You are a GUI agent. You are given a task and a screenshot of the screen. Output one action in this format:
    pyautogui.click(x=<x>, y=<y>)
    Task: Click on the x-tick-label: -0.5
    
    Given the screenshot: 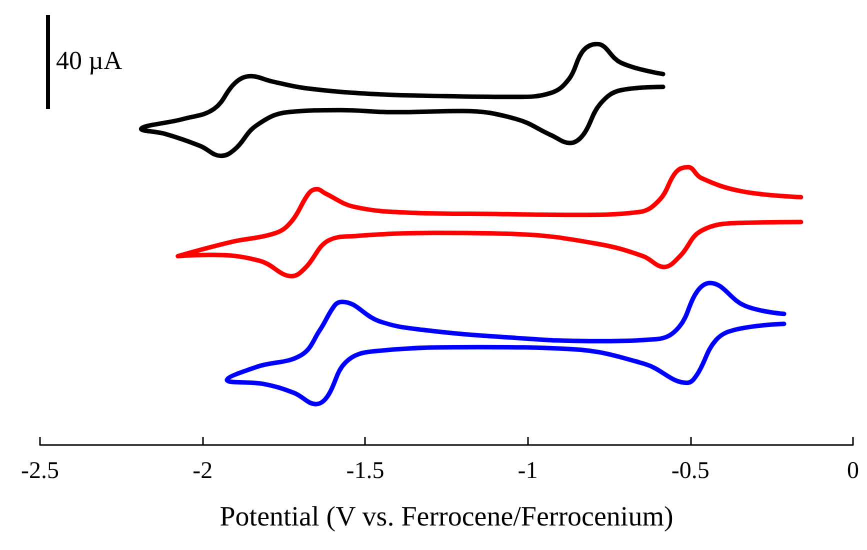 What is the action you would take?
    pyautogui.click(x=690, y=471)
    